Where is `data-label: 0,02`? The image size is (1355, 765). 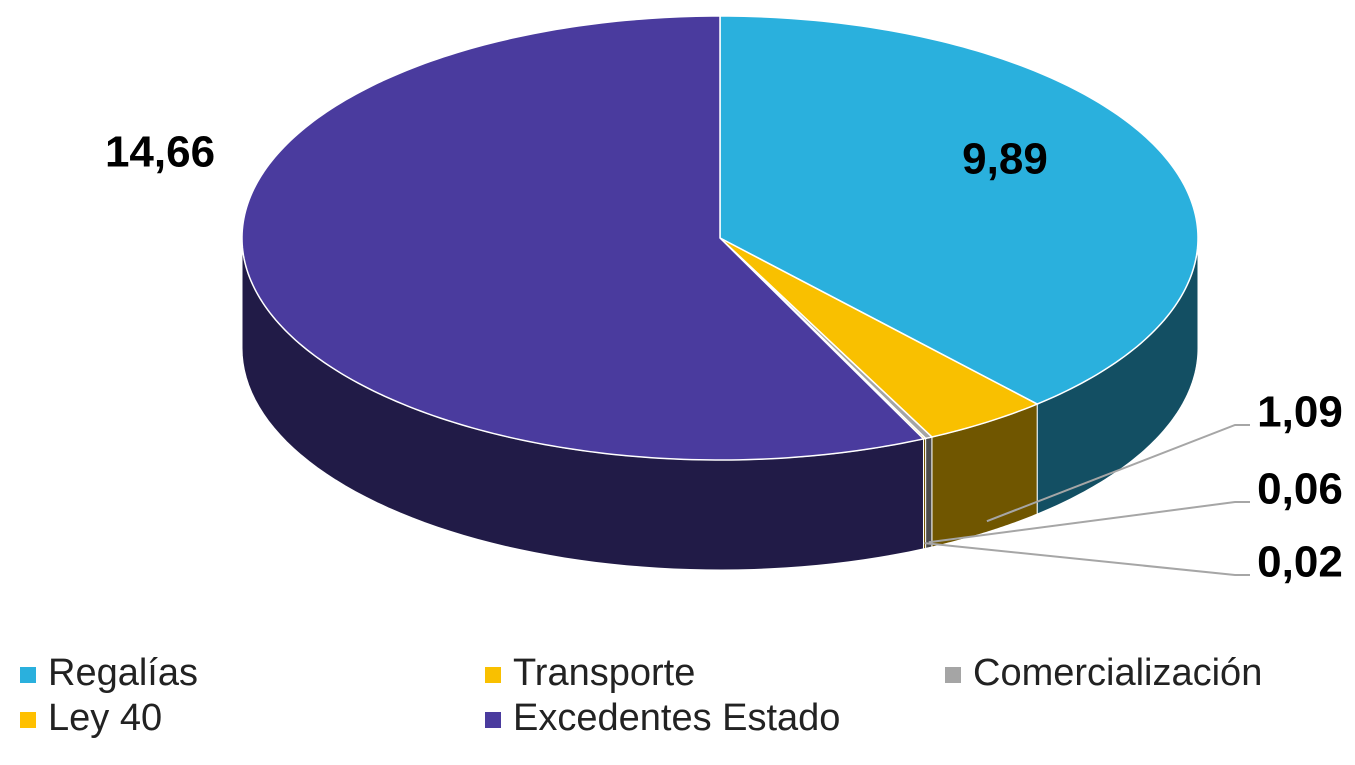
data-label: 0,02 is located at coordinates (1300, 562).